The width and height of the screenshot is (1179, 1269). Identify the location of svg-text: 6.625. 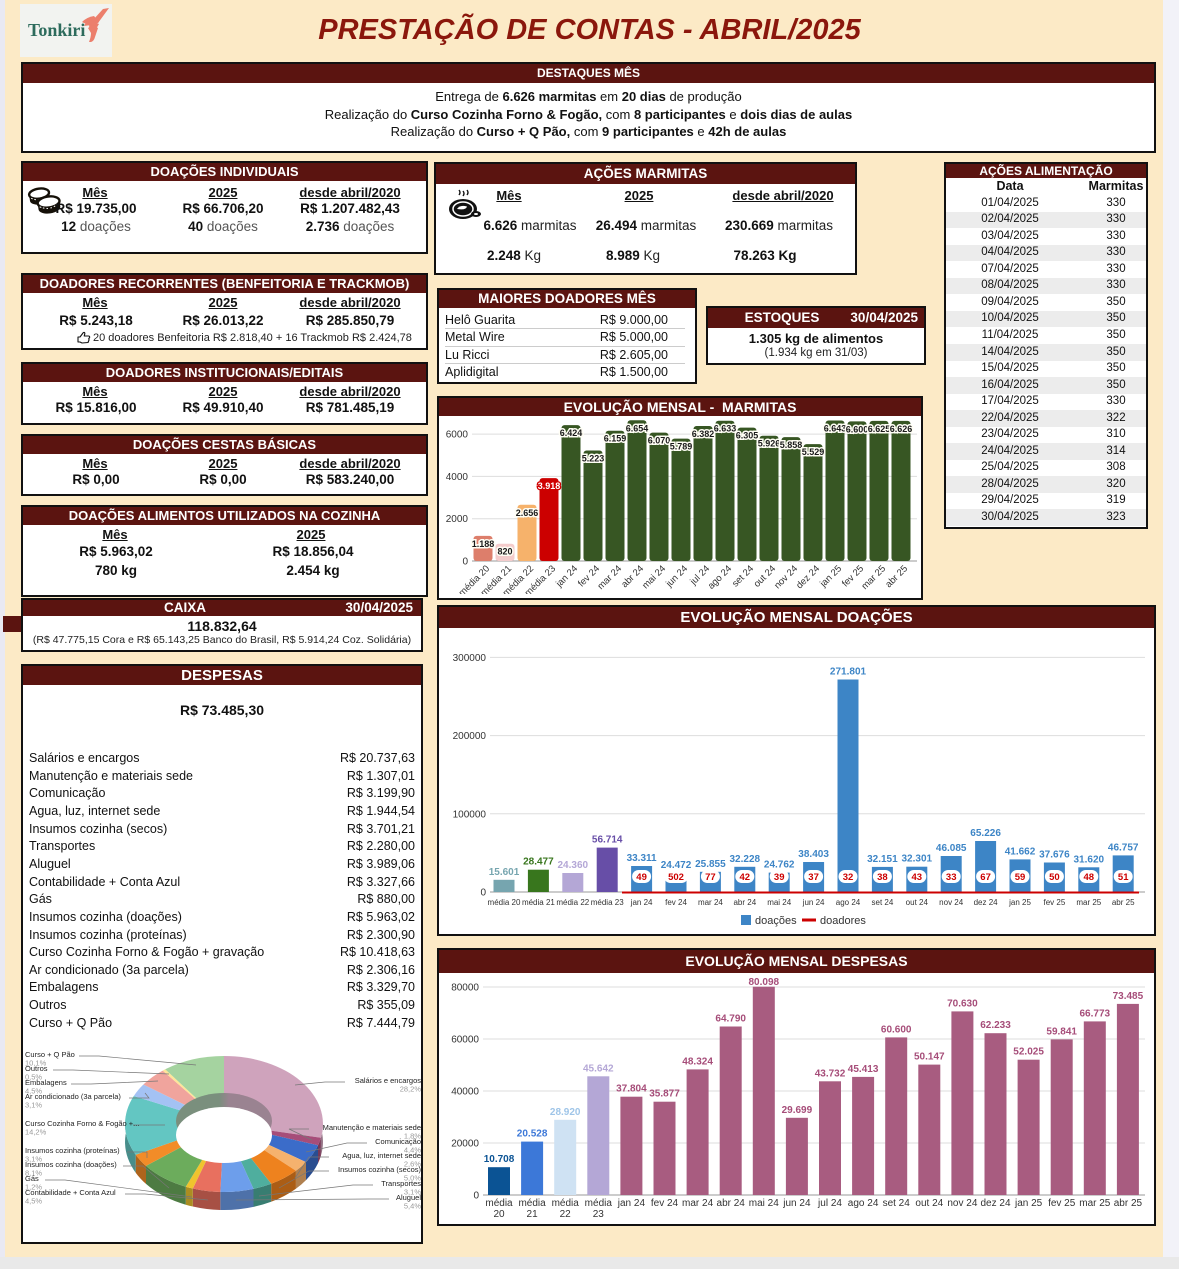
(879, 429).